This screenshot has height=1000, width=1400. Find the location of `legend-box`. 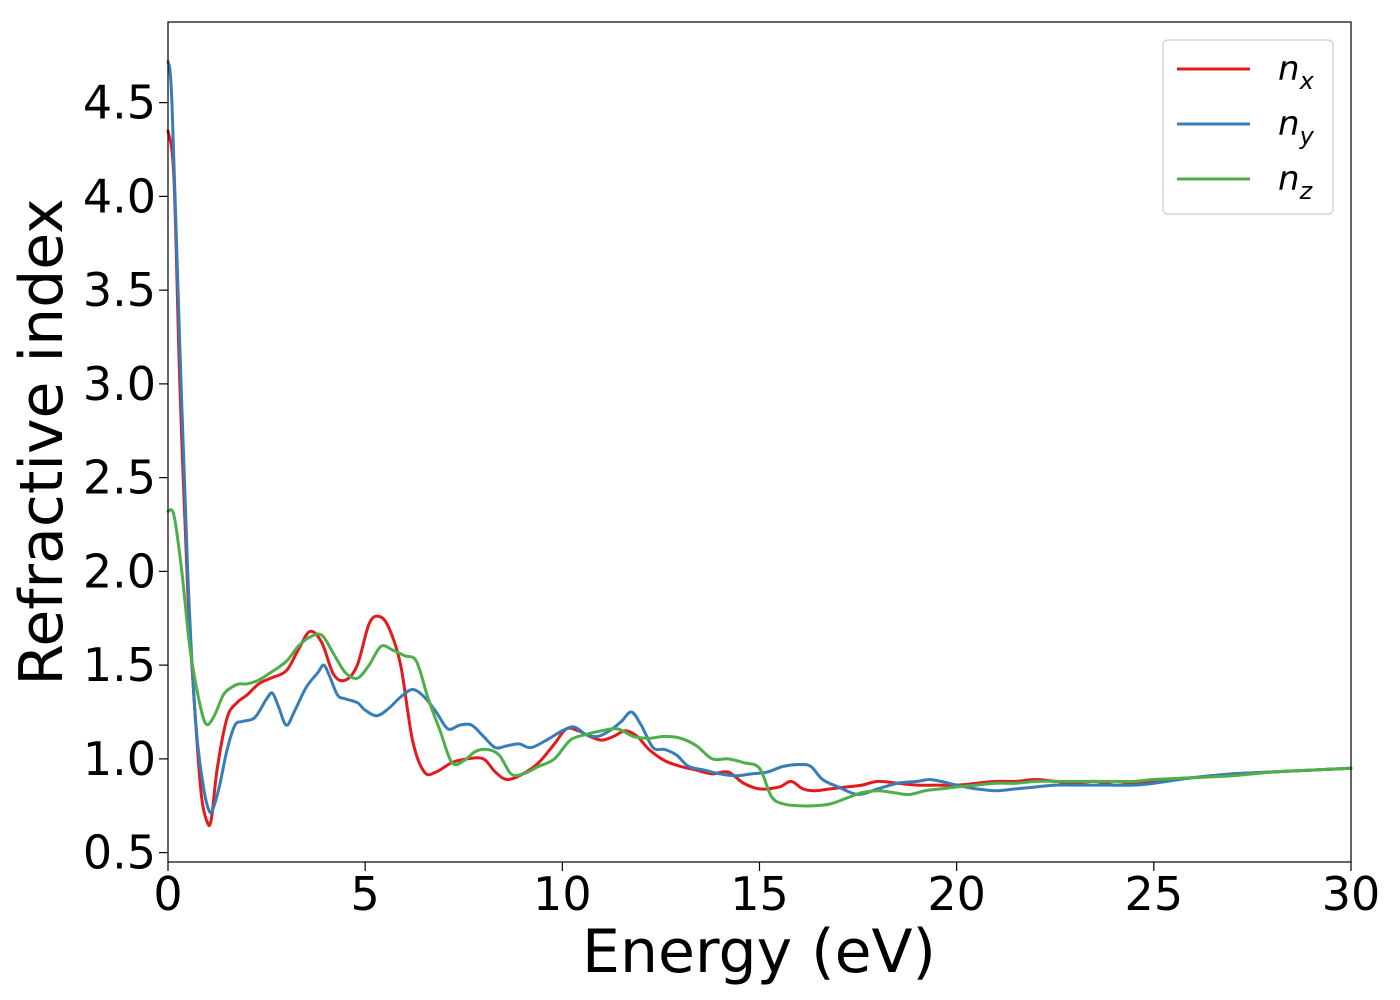

legend-box is located at coordinates (1248, 127).